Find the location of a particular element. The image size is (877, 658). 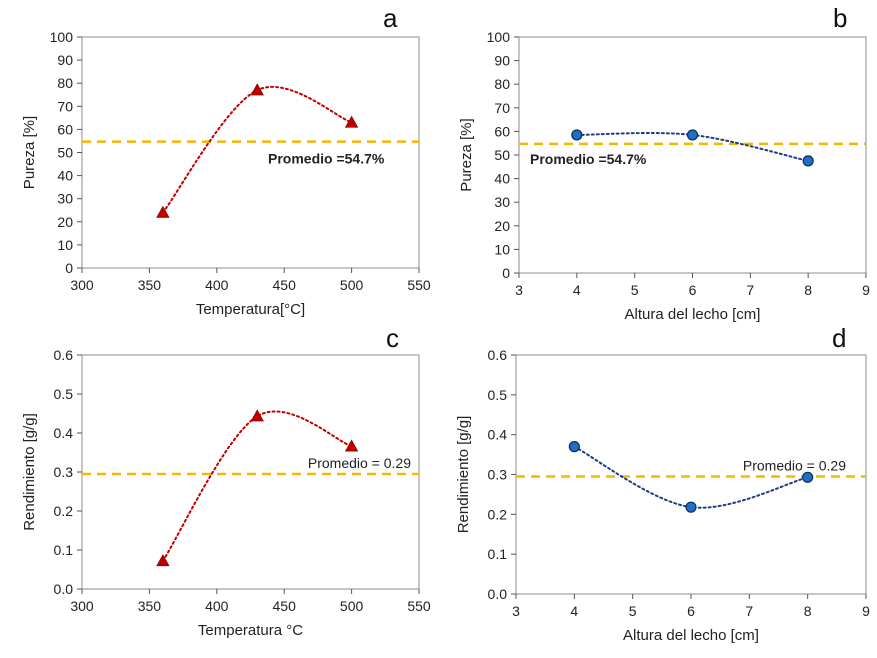

panel-letter: b is located at coordinates (840, 18).